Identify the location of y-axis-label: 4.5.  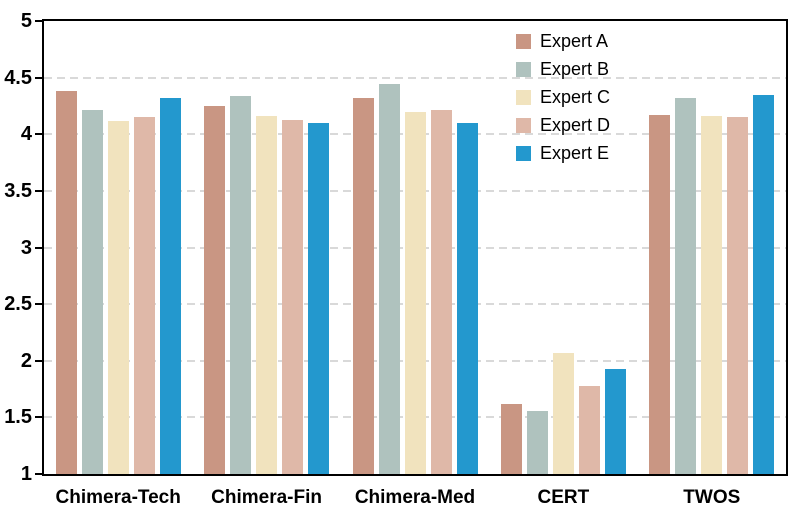
(18, 77).